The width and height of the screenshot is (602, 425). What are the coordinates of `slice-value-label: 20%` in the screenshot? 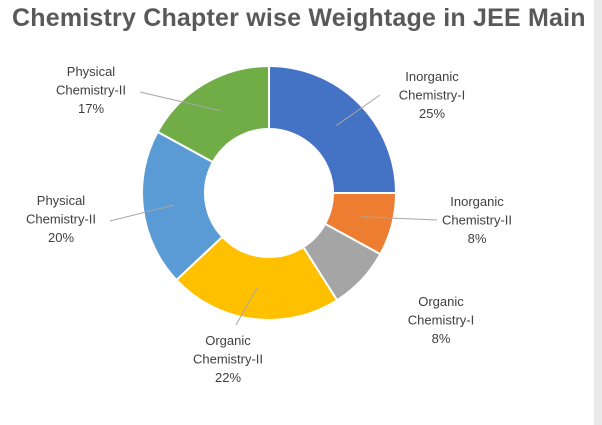 It's located at (61, 237).